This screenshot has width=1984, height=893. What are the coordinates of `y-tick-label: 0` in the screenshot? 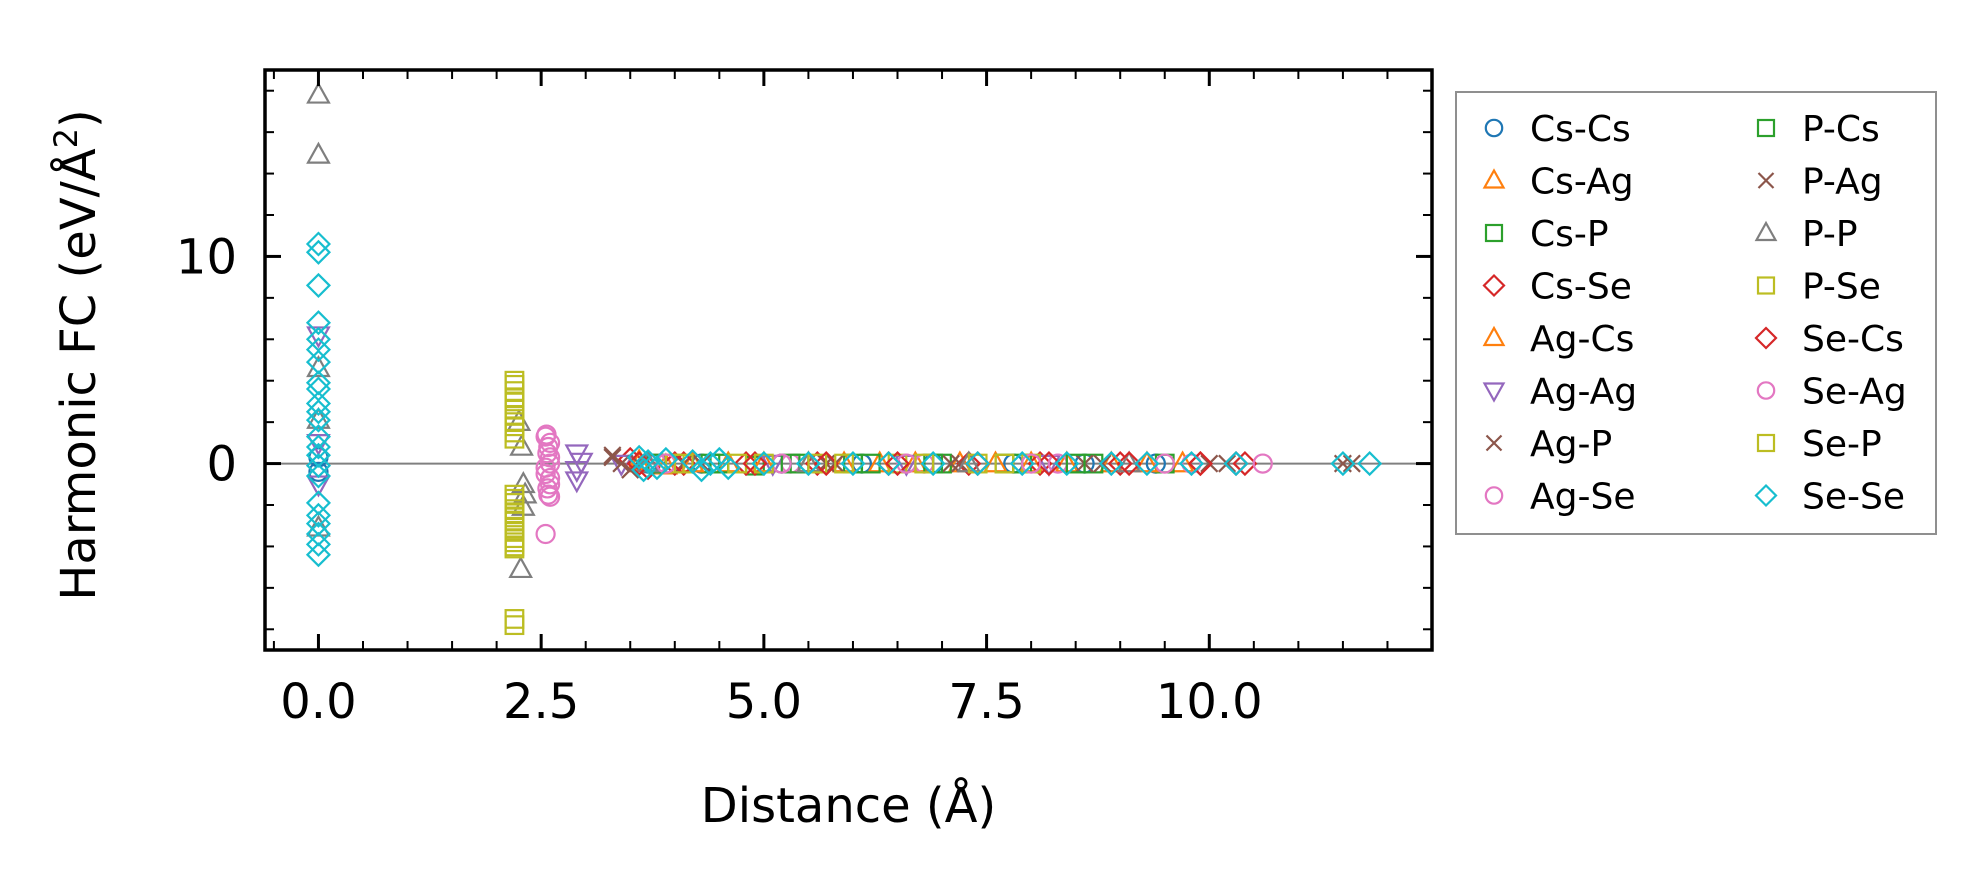 It's located at (221, 465).